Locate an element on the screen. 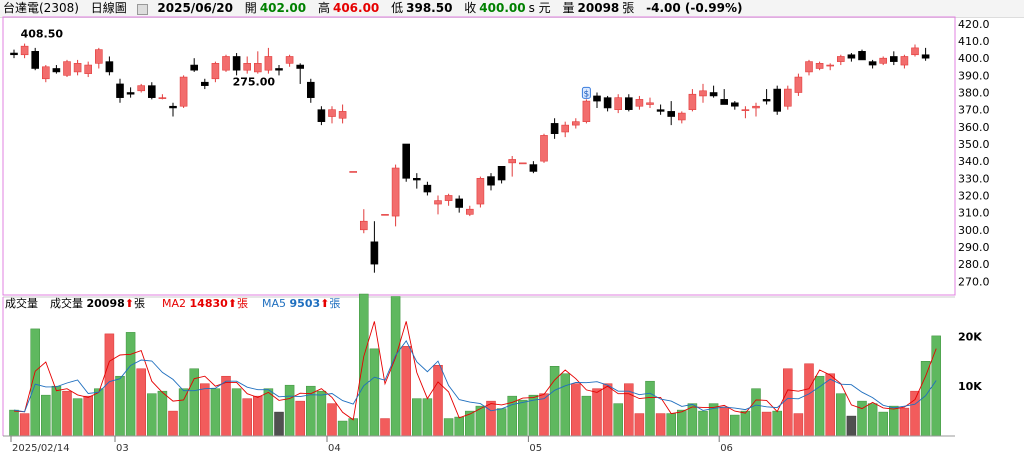 The width and height of the screenshot is (1024, 455). price-tick-label: 280.0 is located at coordinates (974, 264).